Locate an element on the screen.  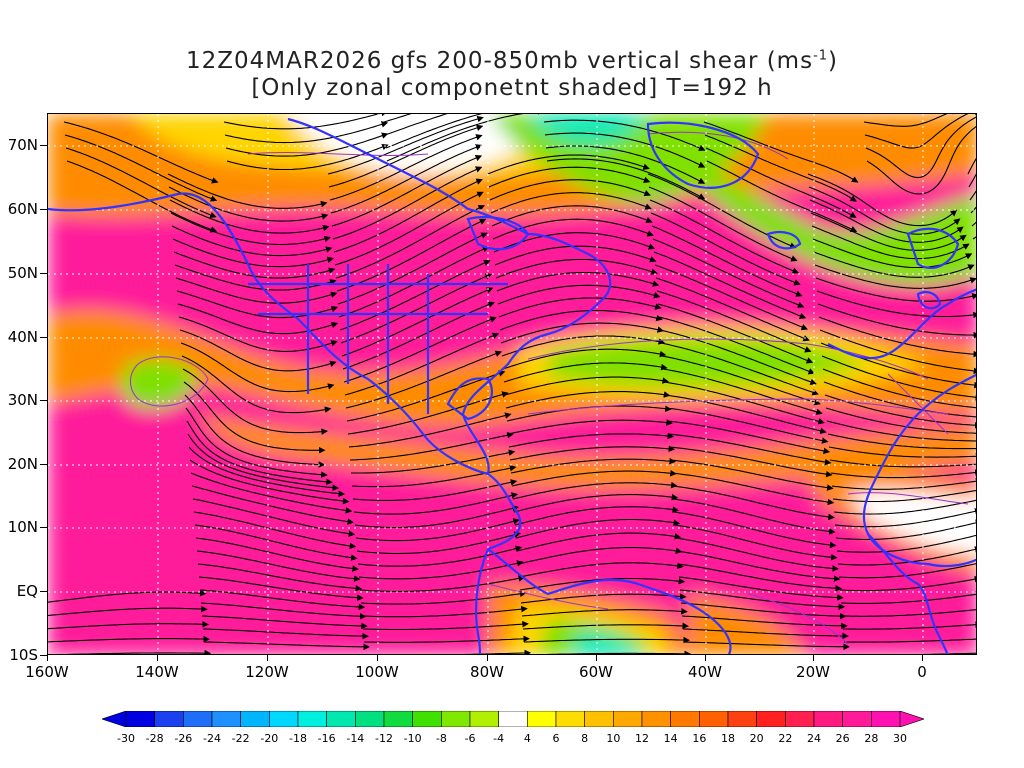
colorbar-label: 6 is located at coordinates (556, 738).